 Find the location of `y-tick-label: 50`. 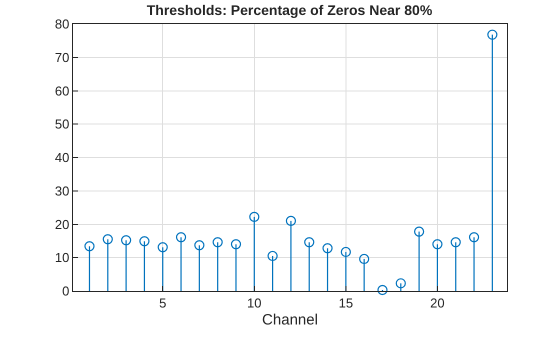

y-tick-label: 50 is located at coordinates (62, 124).